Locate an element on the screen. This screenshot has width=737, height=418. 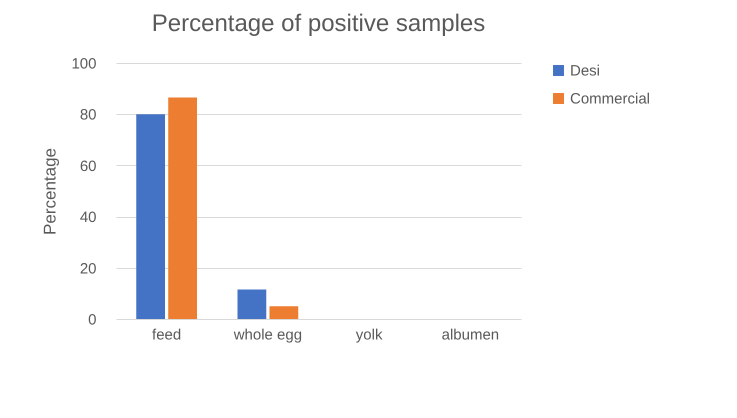
x-tick-label: whole egg is located at coordinates (267, 335).